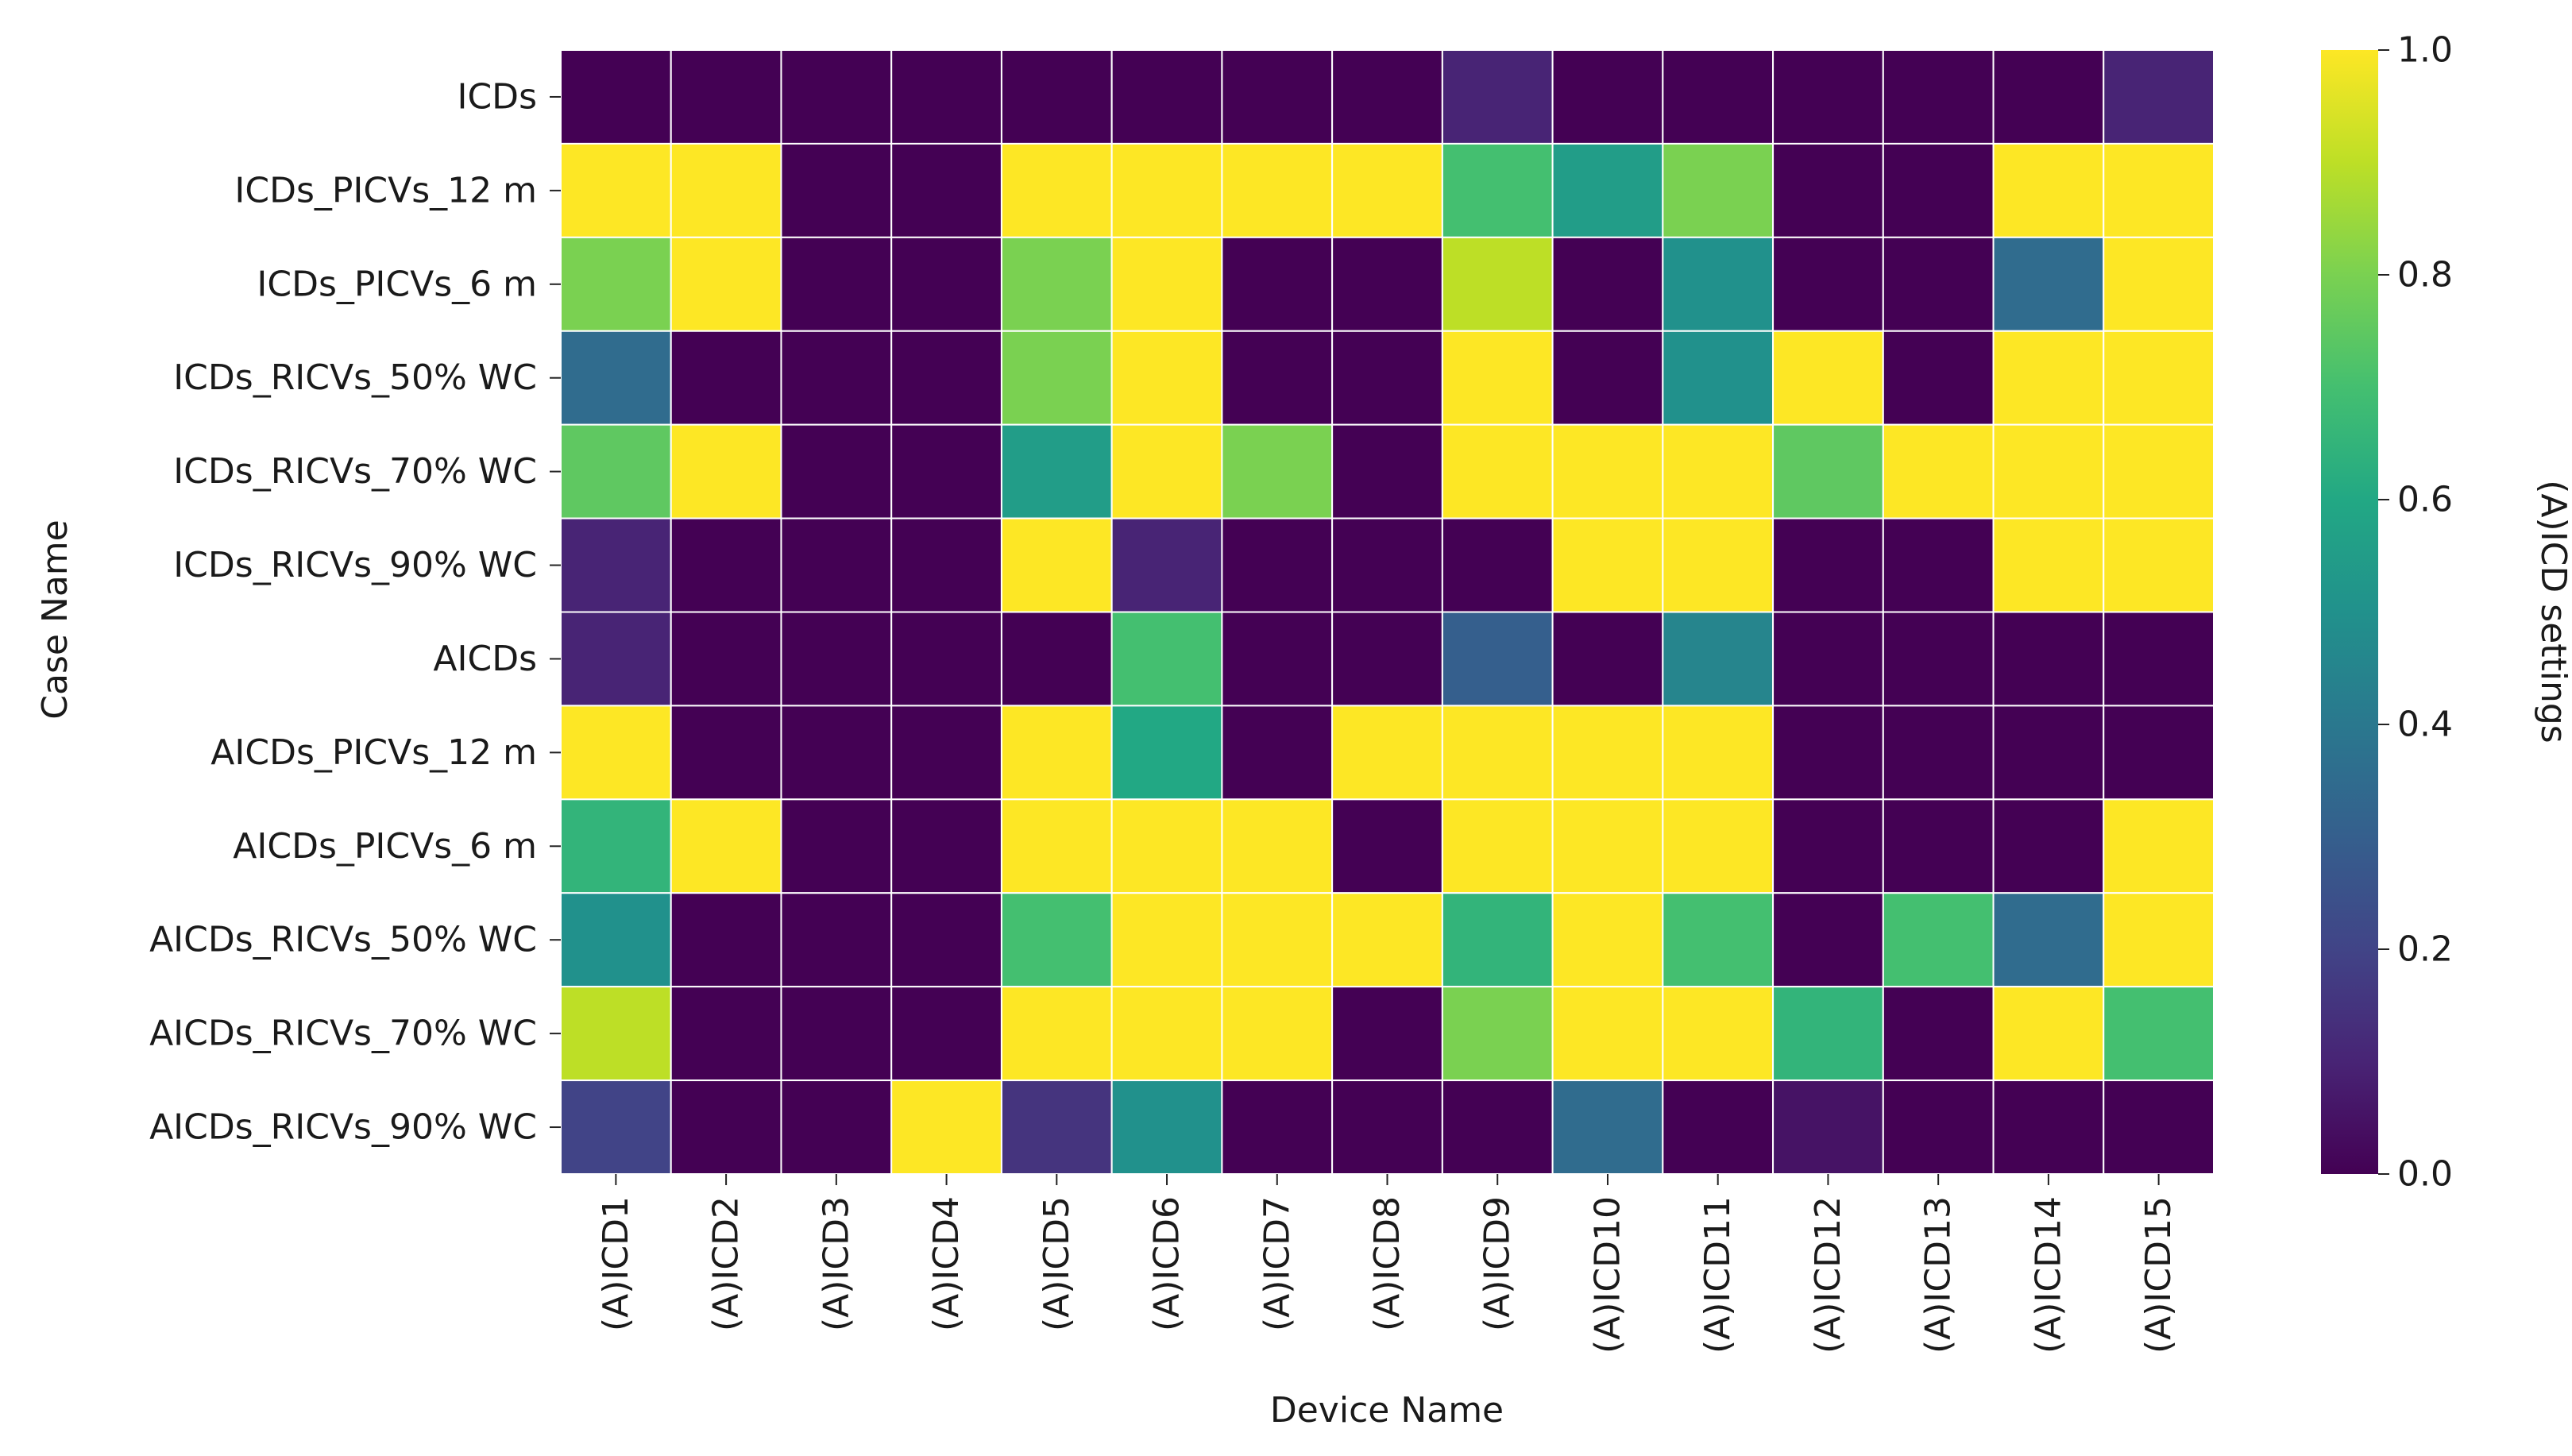 This screenshot has width=2572, height=1456. What do you see at coordinates (2425, 725) in the screenshot?
I see `colorbar-tick-label: 0.4` at bounding box center [2425, 725].